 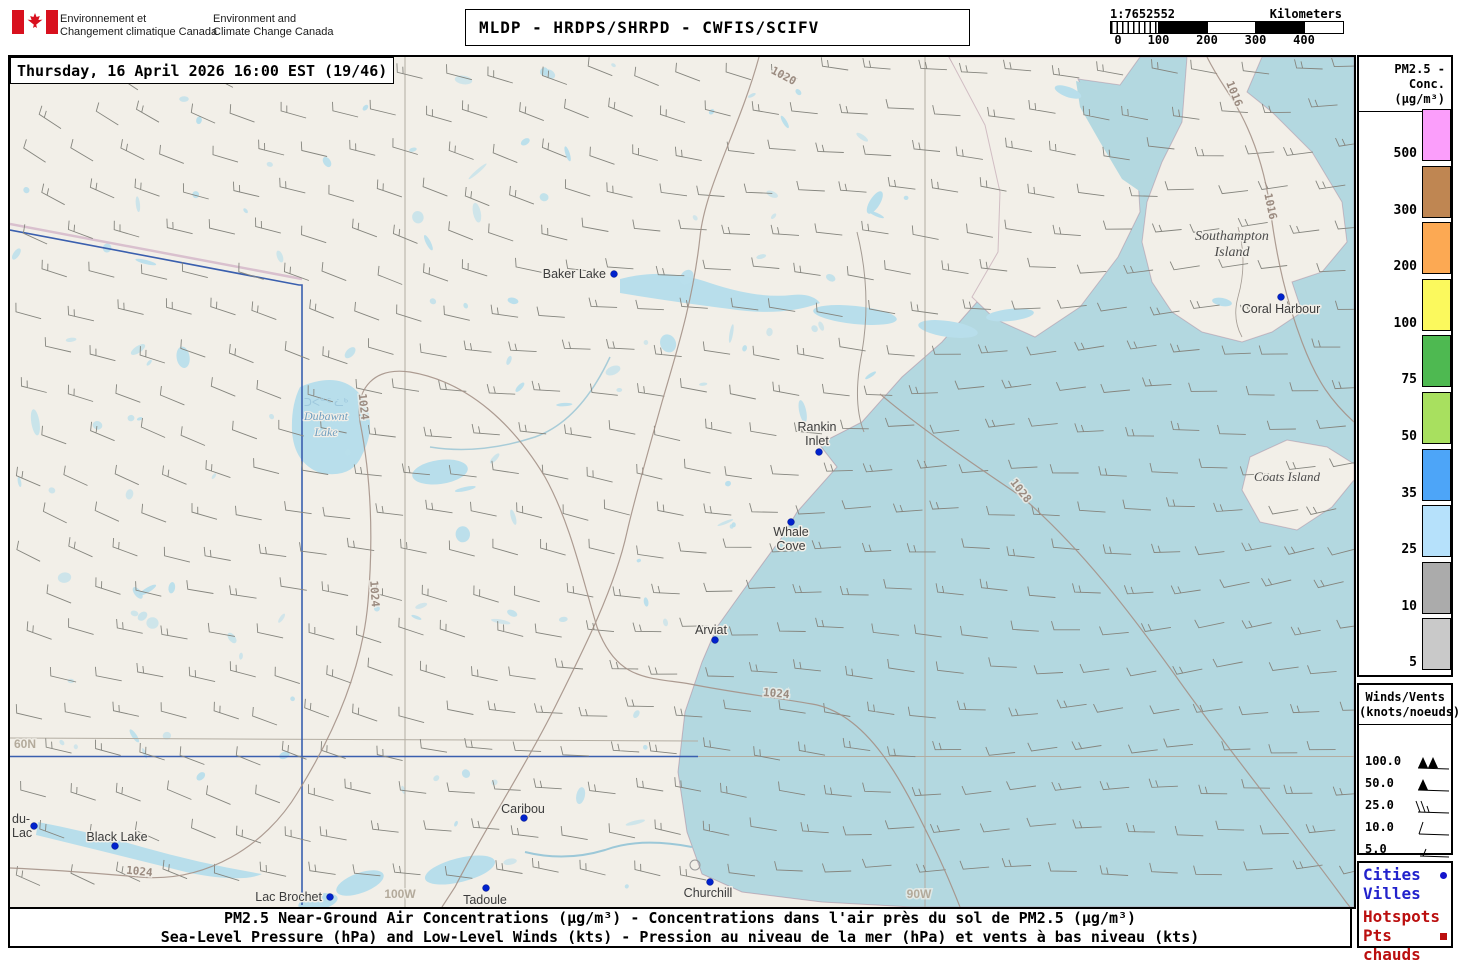 What do you see at coordinates (649, 27) in the screenshot?
I see `product-title: MLDP - HRDPS/SHRPD - CWFIS/SCIFV` at bounding box center [649, 27].